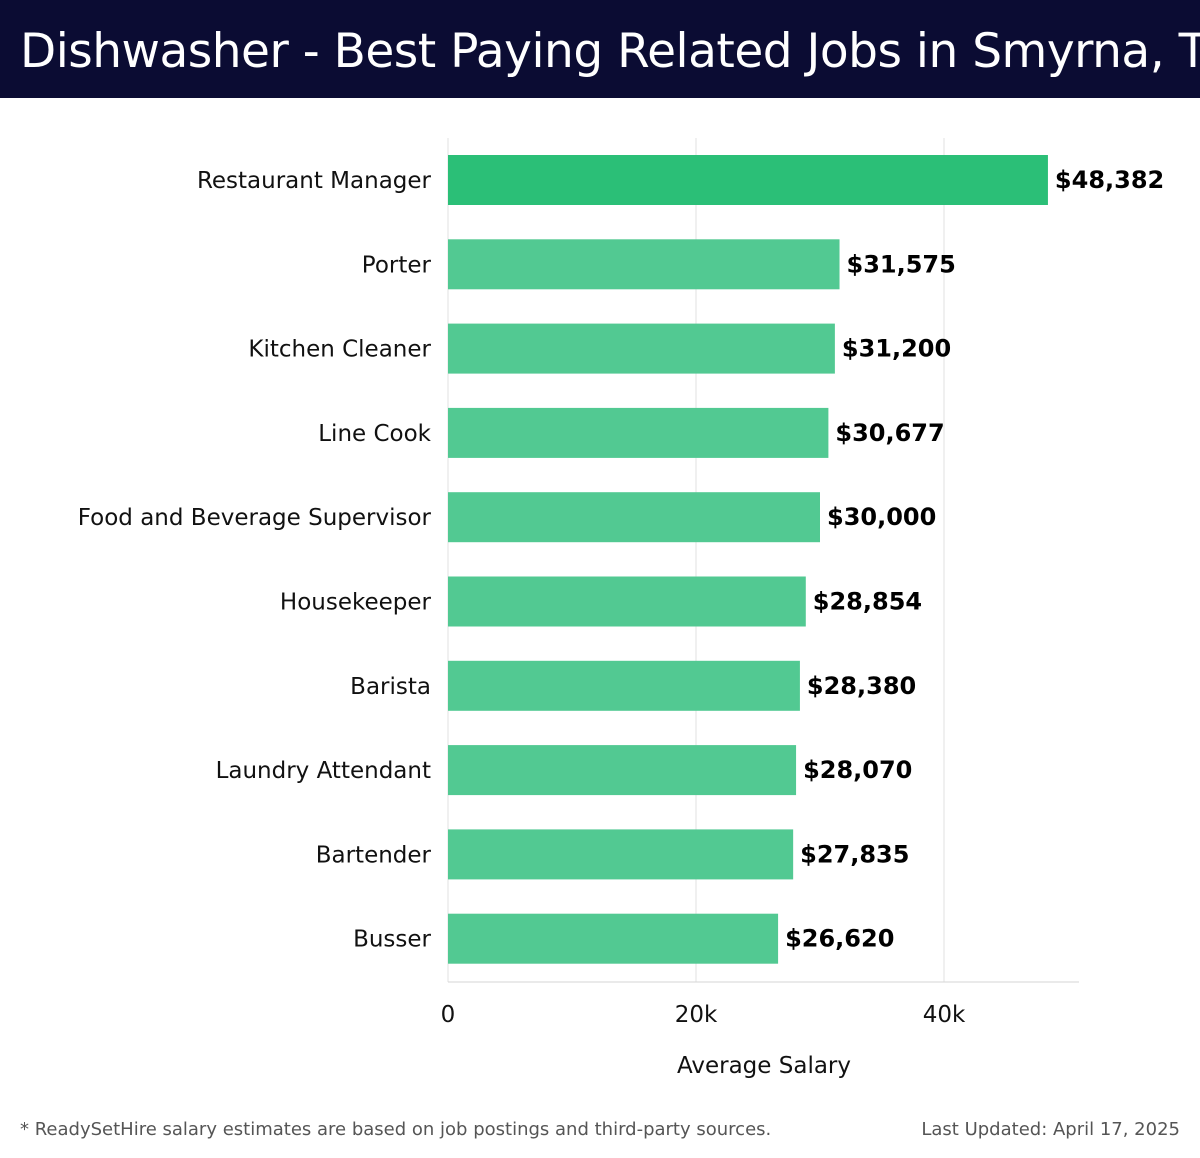 The width and height of the screenshot is (1200, 1158). Describe the element at coordinates (314, 181) in the screenshot. I see `category-label: Restaurant Manager` at that location.